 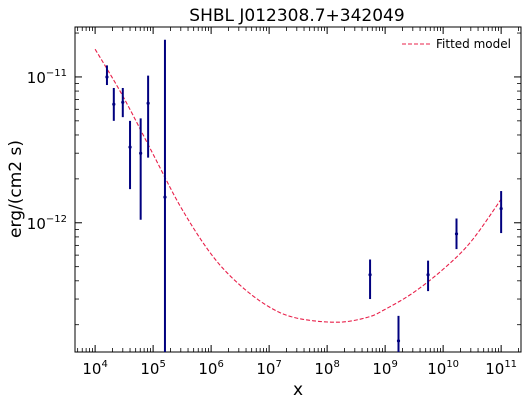 What do you see at coordinates (152, 368) in the screenshot?
I see `x-tick-label: 10⁵` at bounding box center [152, 368].